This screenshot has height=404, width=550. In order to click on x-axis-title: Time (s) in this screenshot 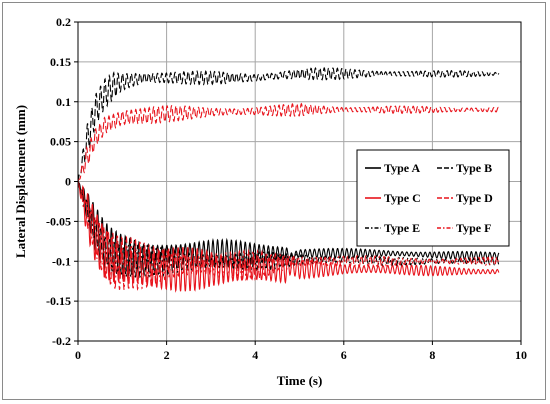, I will do `click(300, 380)`.